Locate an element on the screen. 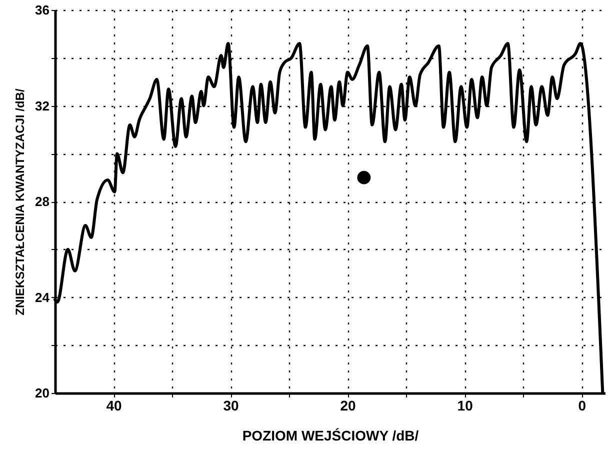 This screenshot has height=453, width=610. x-tick-label: 40 is located at coordinates (114, 406).